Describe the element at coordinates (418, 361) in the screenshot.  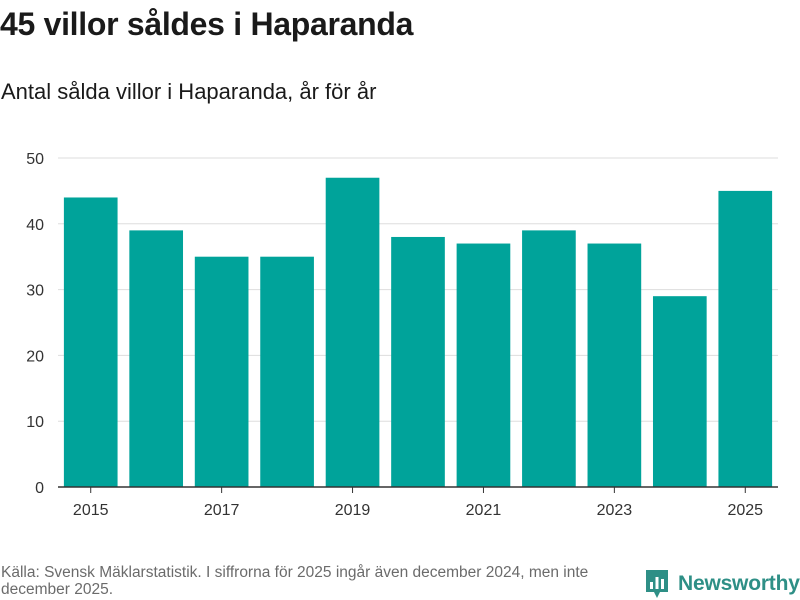
I see `bar-2020` at that location.